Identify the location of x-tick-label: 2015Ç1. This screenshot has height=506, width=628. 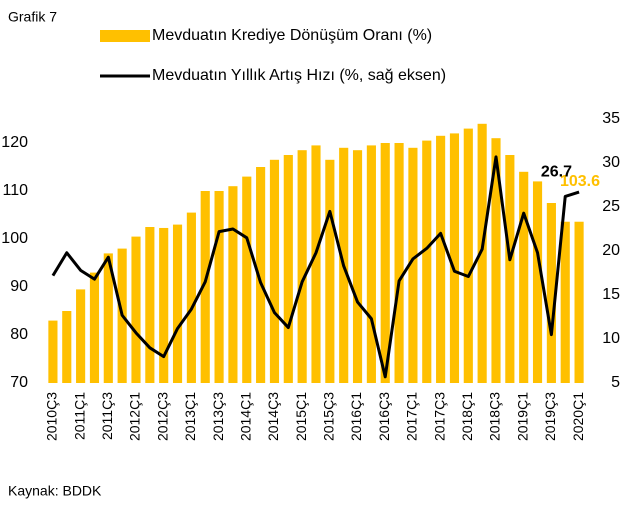
(301, 416).